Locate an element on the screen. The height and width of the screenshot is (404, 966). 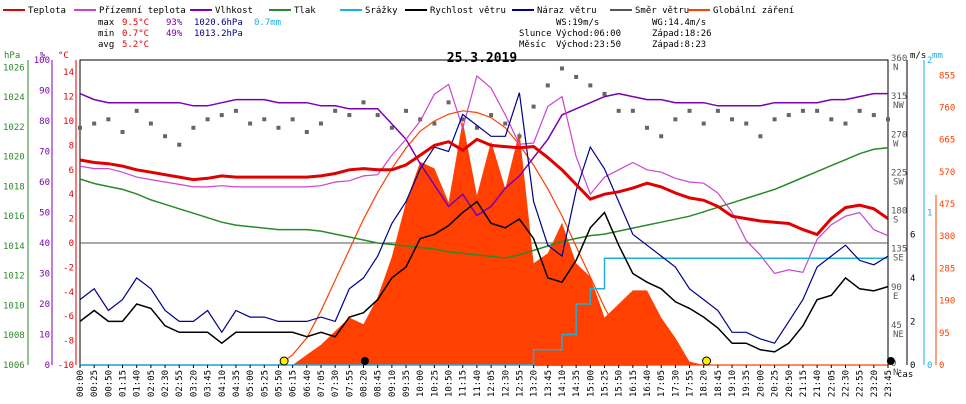
x-tick-label: 22:05 is located at coordinates (832, 383).